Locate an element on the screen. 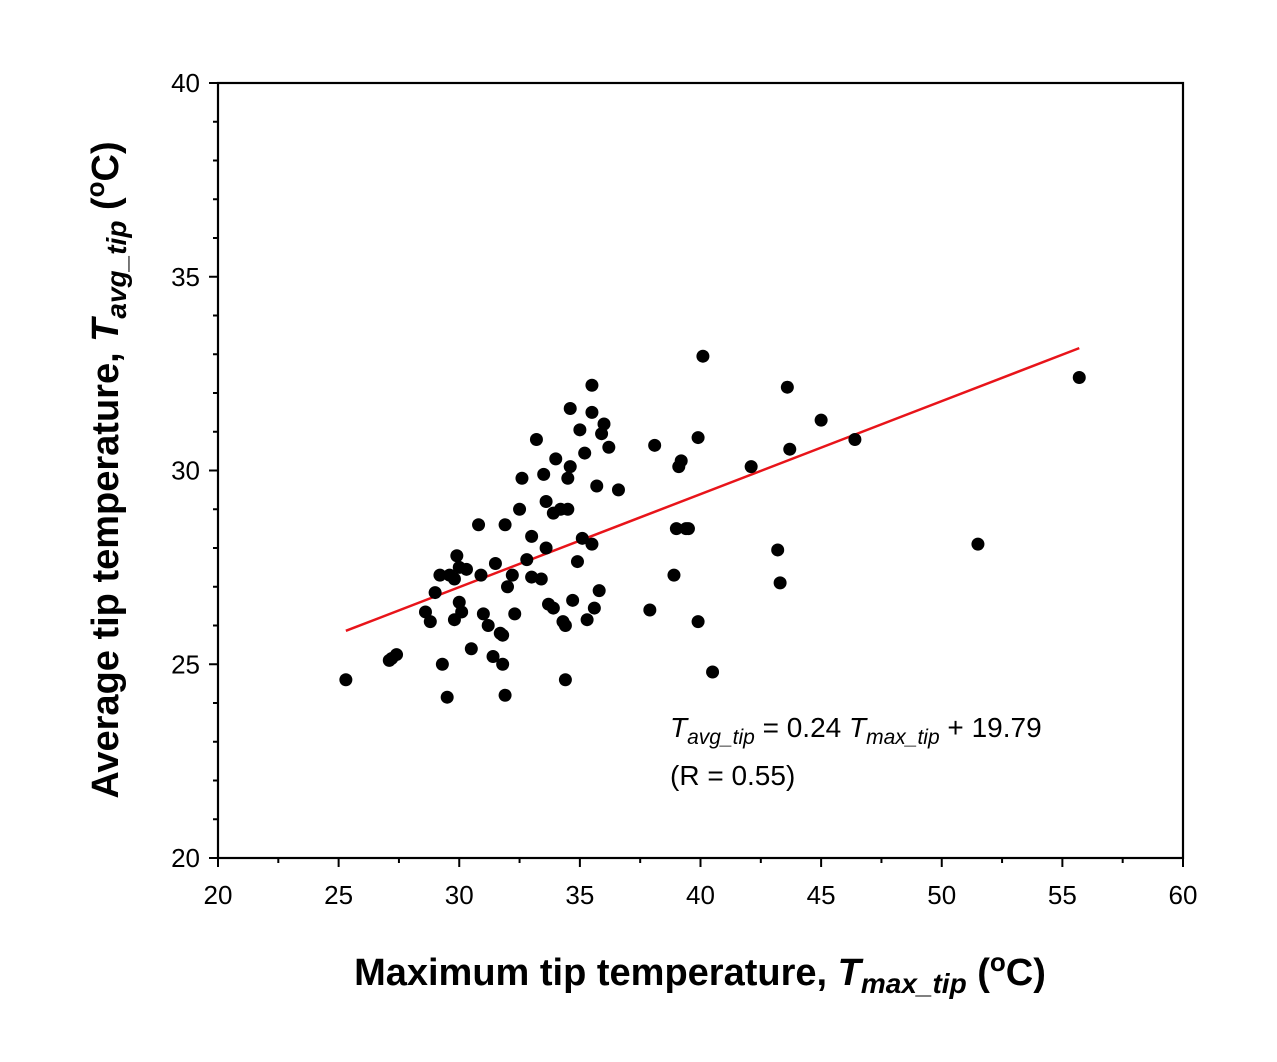 This screenshot has height=1062, width=1277. y-tick-label: 25 is located at coordinates (185, 664).